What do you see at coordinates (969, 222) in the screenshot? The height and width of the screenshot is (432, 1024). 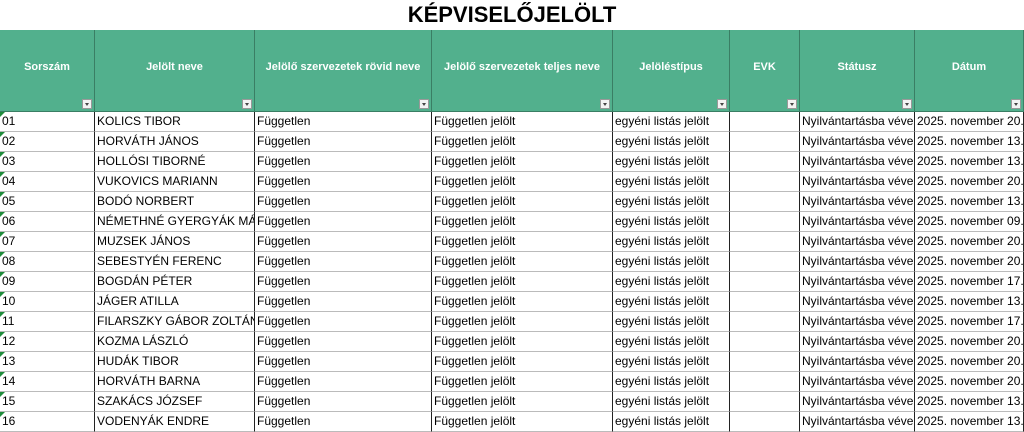 I see `table-cell: 2025. november 09.` at bounding box center [969, 222].